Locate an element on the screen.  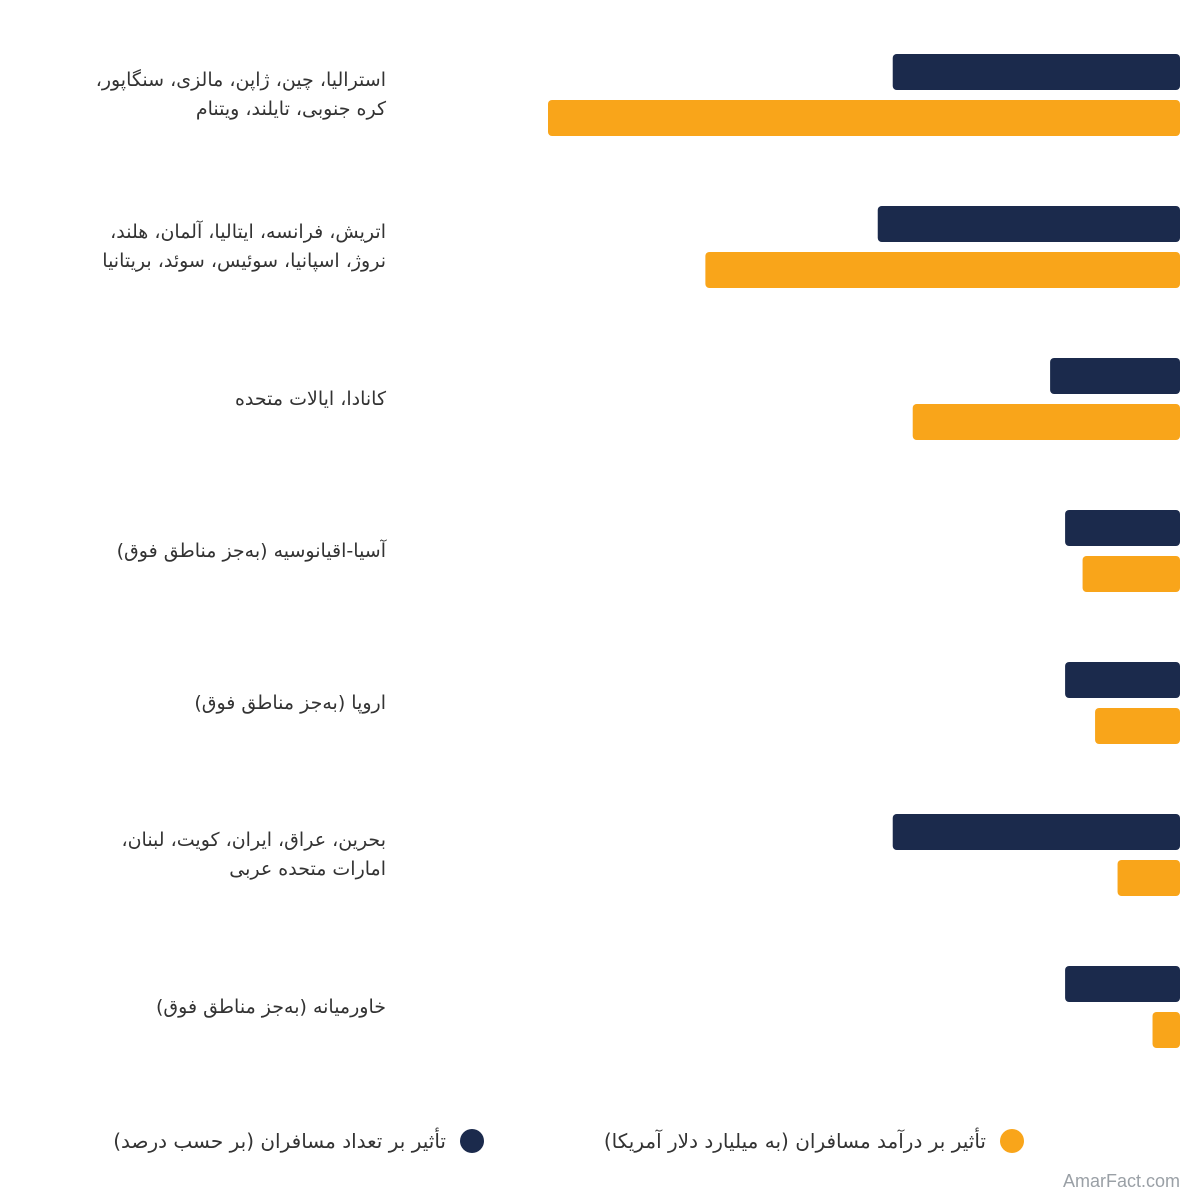
category-label-6: خاورمیانه (به‌جز مناطق فوق) is located at coordinates (206, 1007).